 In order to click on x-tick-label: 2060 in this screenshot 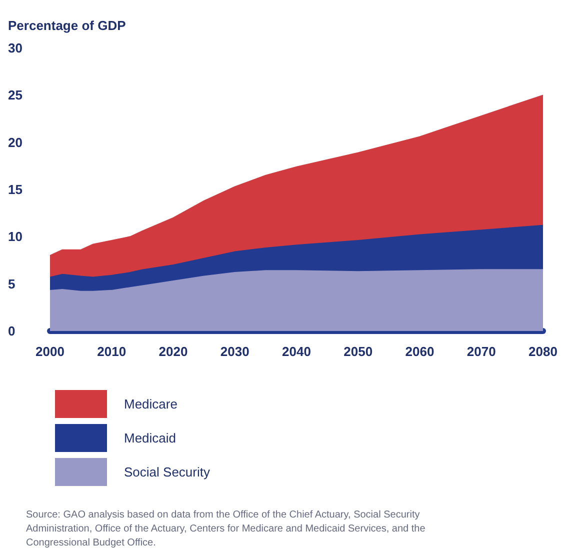, I will do `click(419, 351)`.